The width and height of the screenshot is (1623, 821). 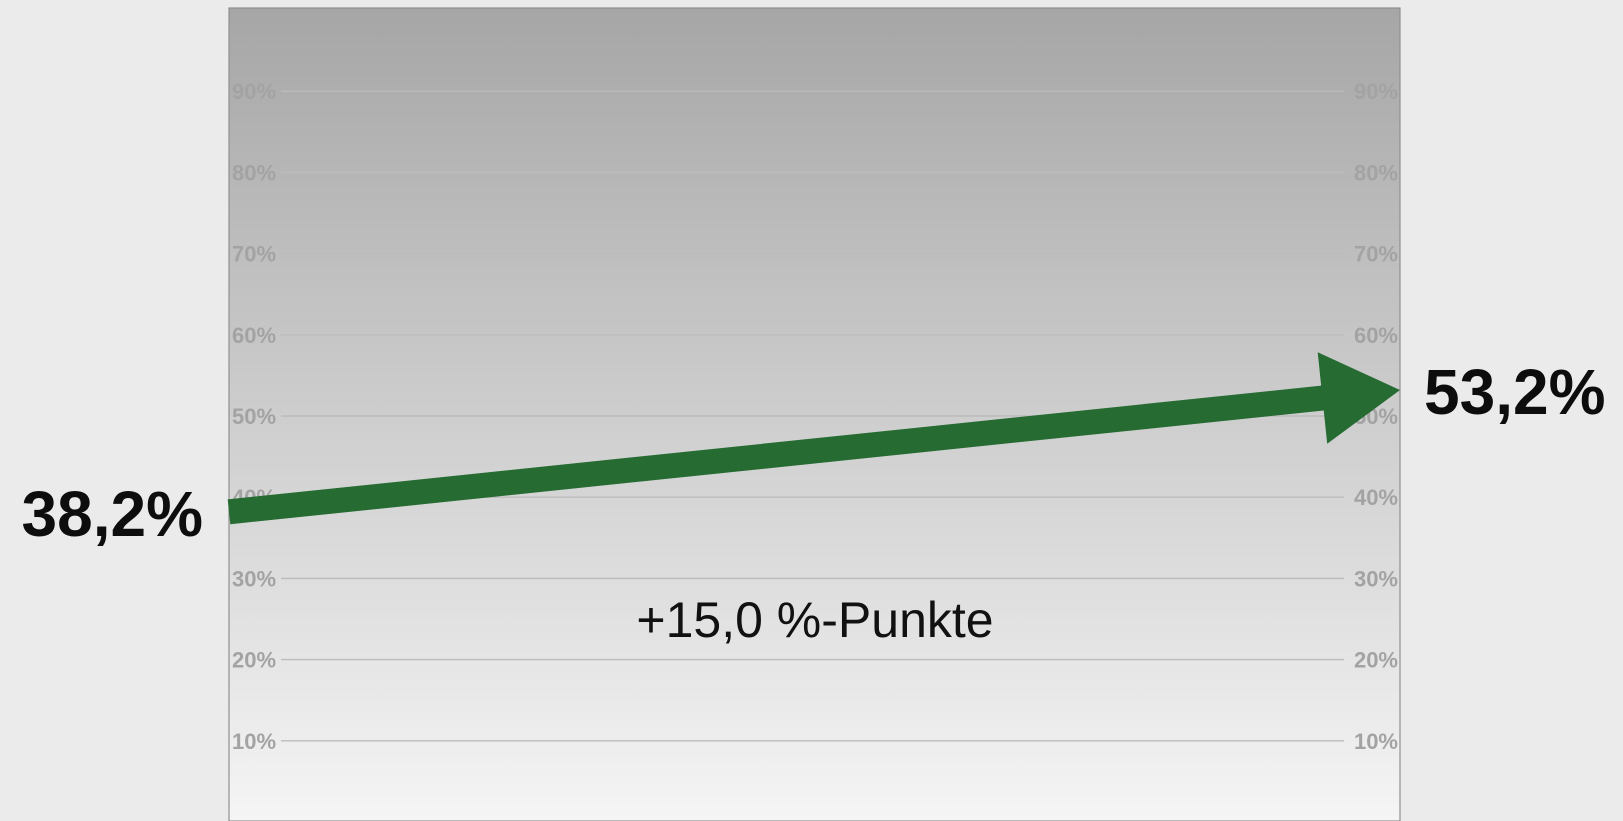 What do you see at coordinates (254, 416) in the screenshot?
I see `left-tick-label: 50%` at bounding box center [254, 416].